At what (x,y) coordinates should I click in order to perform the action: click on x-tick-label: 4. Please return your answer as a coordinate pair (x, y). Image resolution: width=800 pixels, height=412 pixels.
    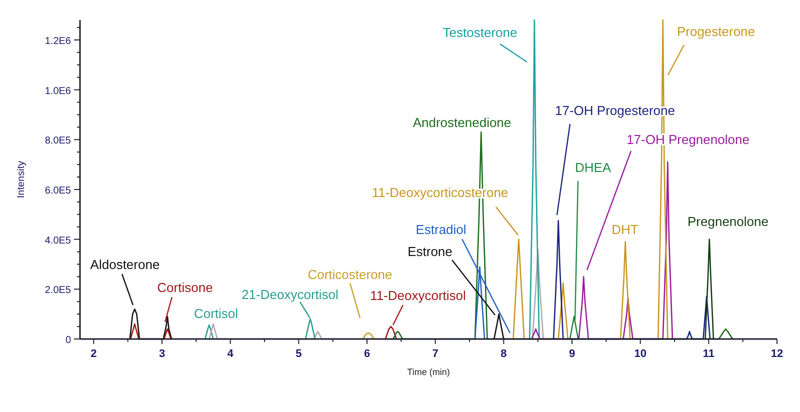
    Looking at the image, I should click on (230, 354).